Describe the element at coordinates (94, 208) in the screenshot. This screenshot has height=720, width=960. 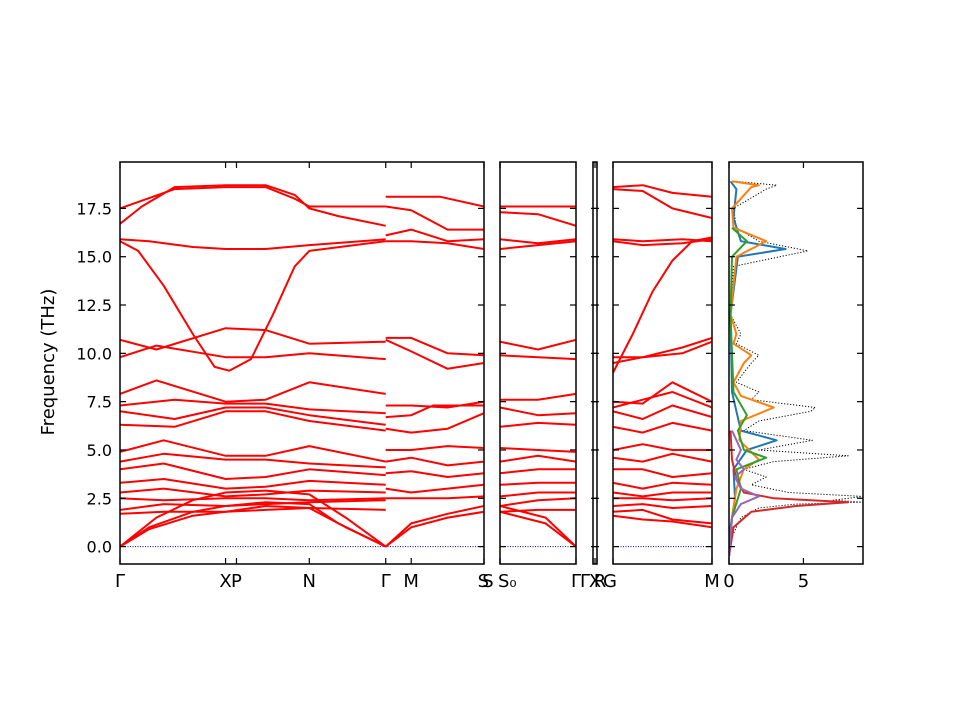
I see `y-tick-label: 17.5` at that location.